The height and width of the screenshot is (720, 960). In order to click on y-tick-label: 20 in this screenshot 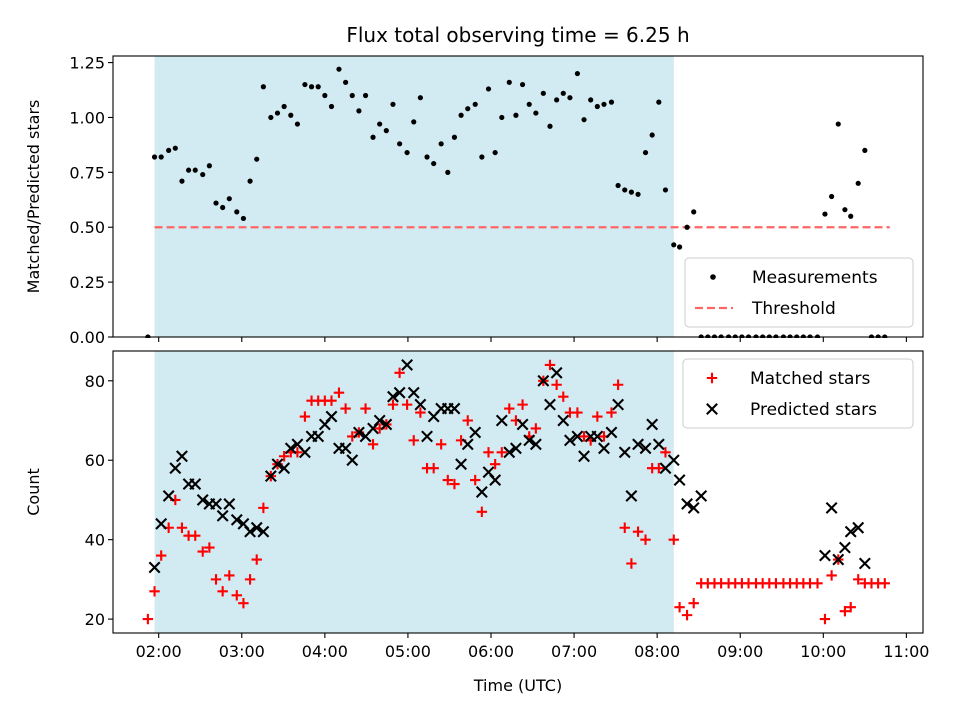, I will do `click(95, 619)`.